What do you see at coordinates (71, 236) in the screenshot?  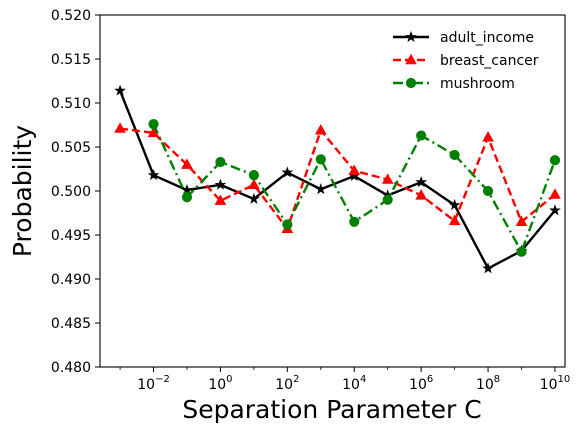 I see `y-tick-label: 0.495` at bounding box center [71, 236].